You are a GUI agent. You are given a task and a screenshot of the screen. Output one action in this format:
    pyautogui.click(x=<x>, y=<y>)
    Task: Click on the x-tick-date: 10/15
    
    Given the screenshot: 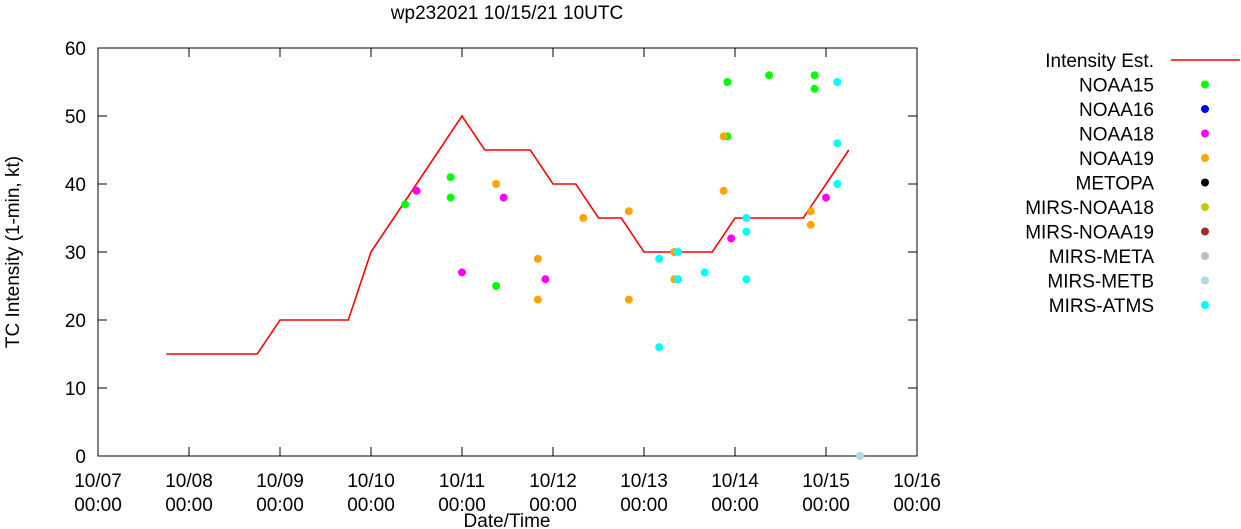 What is the action you would take?
    pyautogui.click(x=826, y=481)
    